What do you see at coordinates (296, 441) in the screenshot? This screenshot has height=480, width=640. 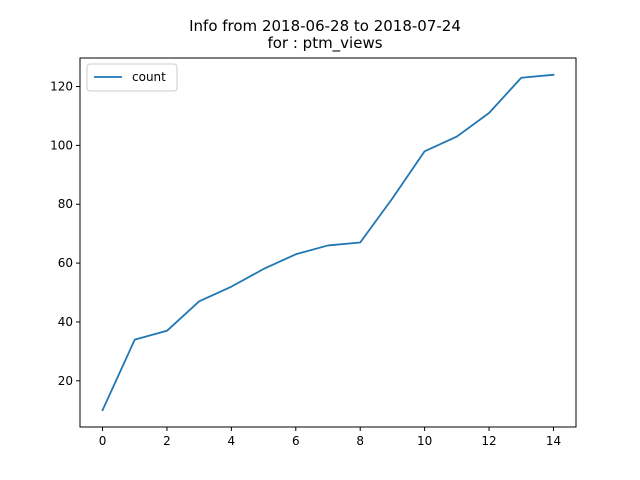 I see `x-tick-label-6: 6` at bounding box center [296, 441].